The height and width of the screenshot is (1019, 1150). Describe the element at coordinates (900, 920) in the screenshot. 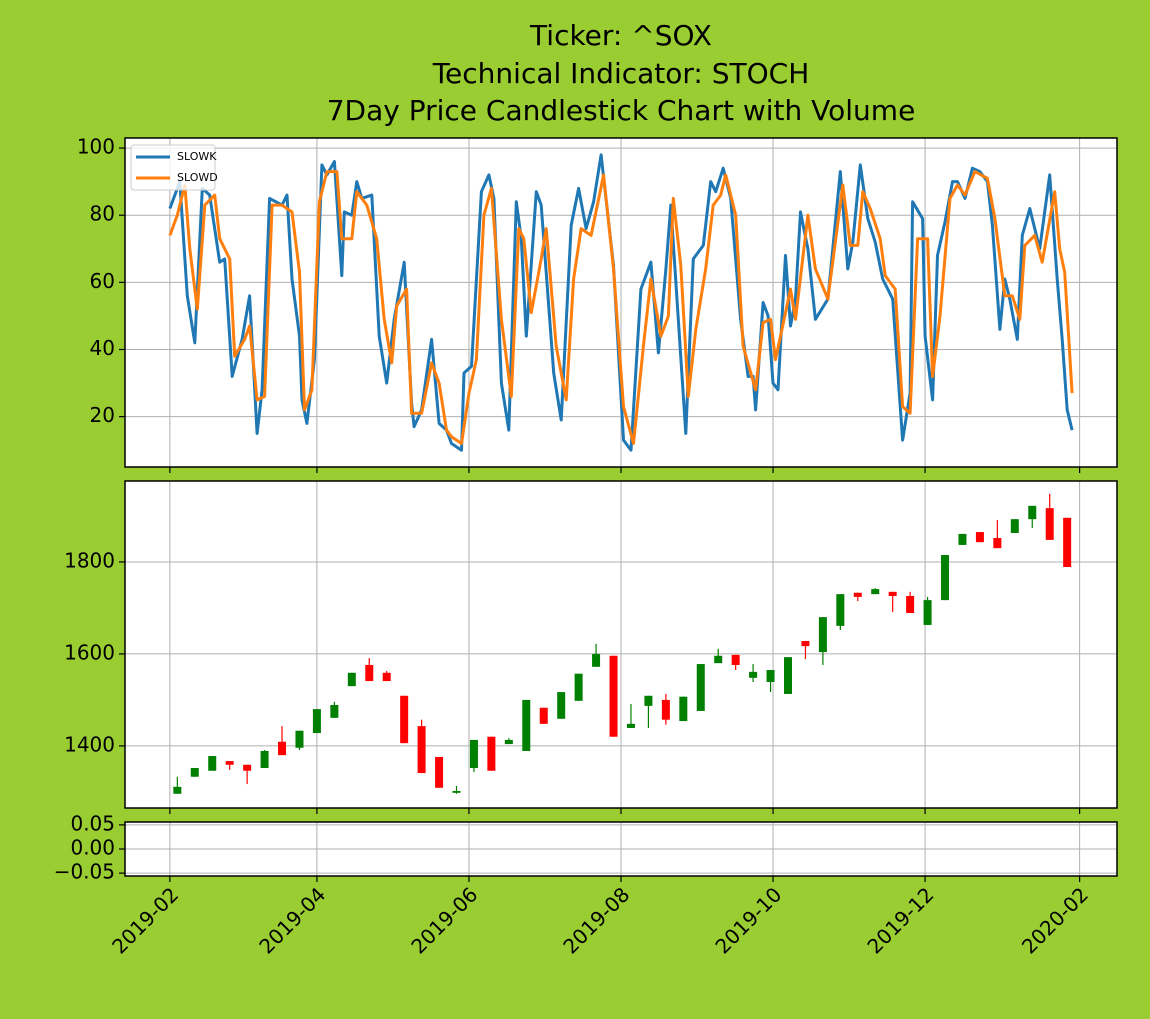

I see `x-tick-label: 2019-12` at that location.